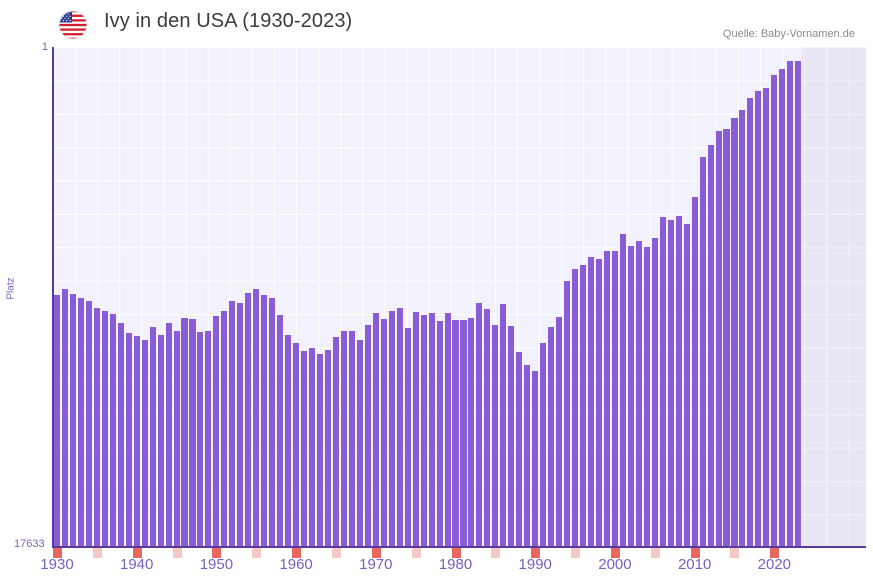 The height and width of the screenshot is (587, 873). Describe the element at coordinates (88, 424) in the screenshot. I see `bar-1934` at that location.